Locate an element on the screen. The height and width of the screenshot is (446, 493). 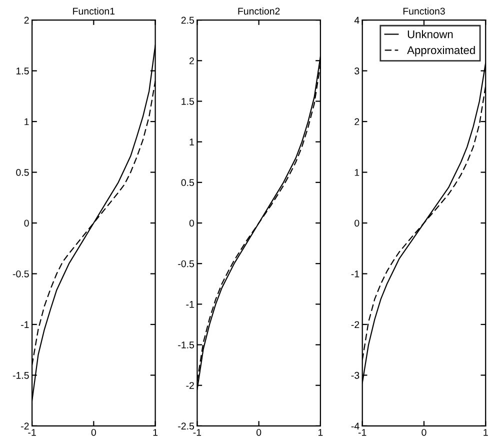
legend-label: Approximated is located at coordinates (441, 51).